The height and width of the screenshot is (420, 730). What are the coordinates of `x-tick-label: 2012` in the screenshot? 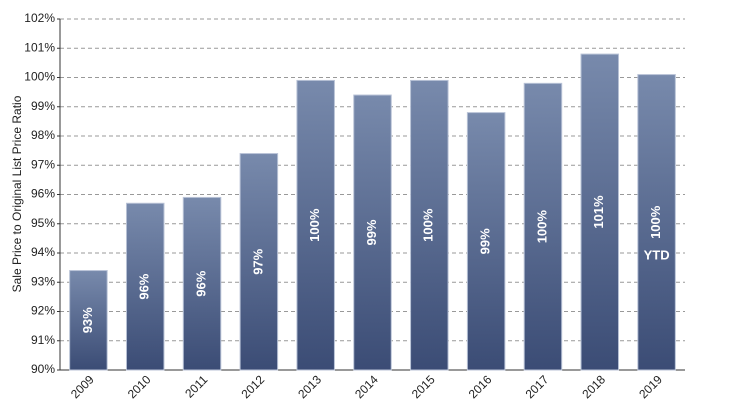 It's located at (252, 386).